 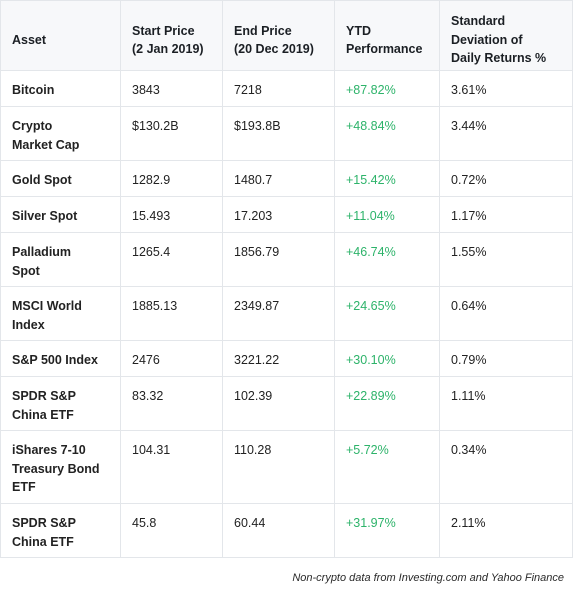 What do you see at coordinates (506, 35) in the screenshot?
I see `header-stddev: Standard Deviation of Daily Returns %` at bounding box center [506, 35].